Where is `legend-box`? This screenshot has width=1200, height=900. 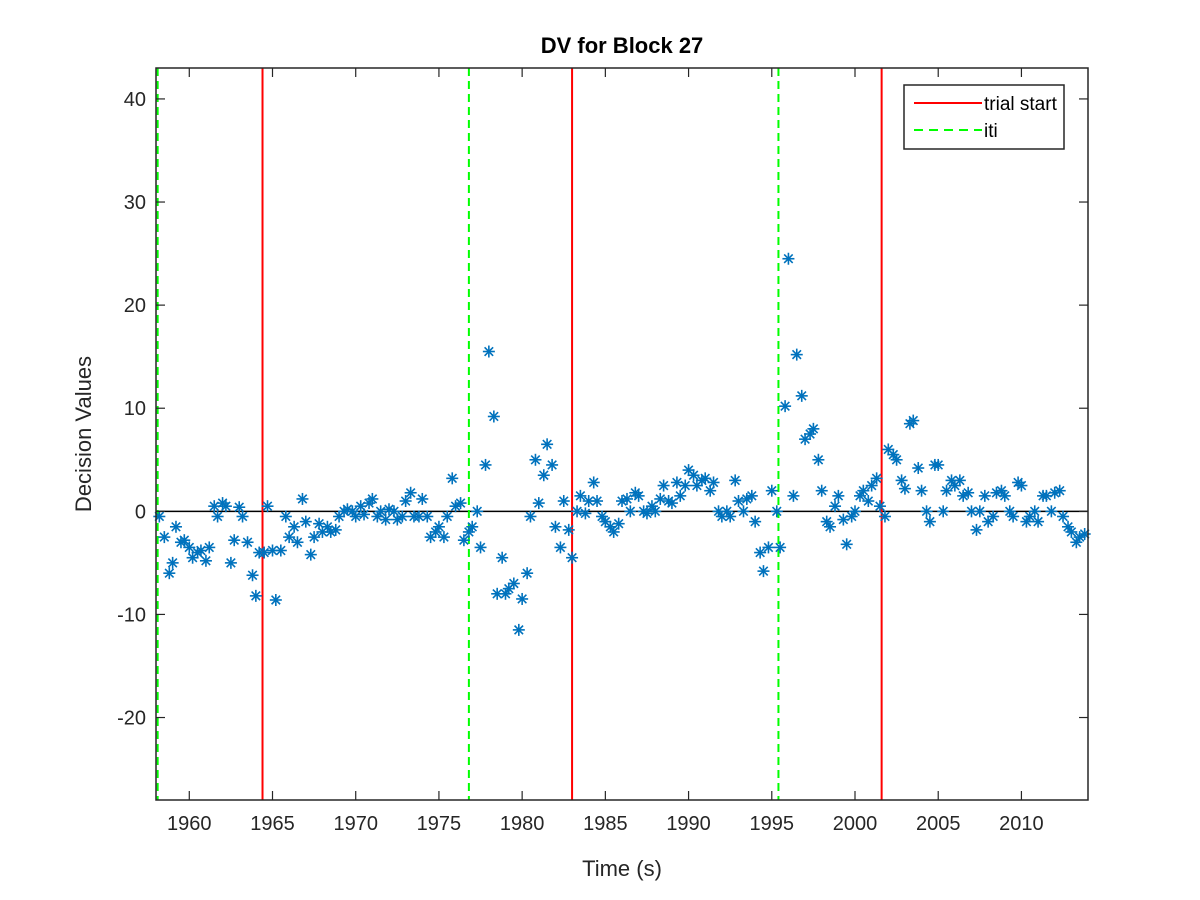
legend-box is located at coordinates (984, 117).